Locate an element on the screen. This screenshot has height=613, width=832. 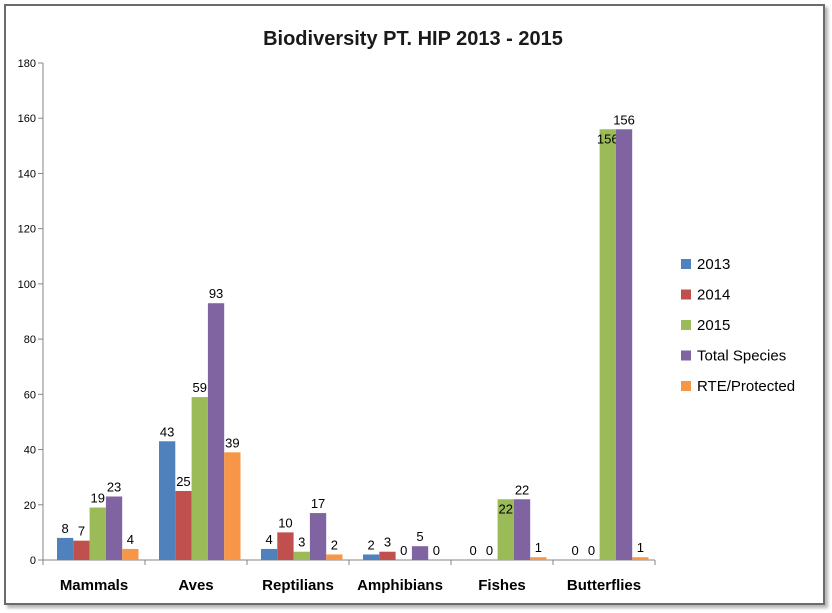
y-tick-label: 160 is located at coordinates (27, 119).